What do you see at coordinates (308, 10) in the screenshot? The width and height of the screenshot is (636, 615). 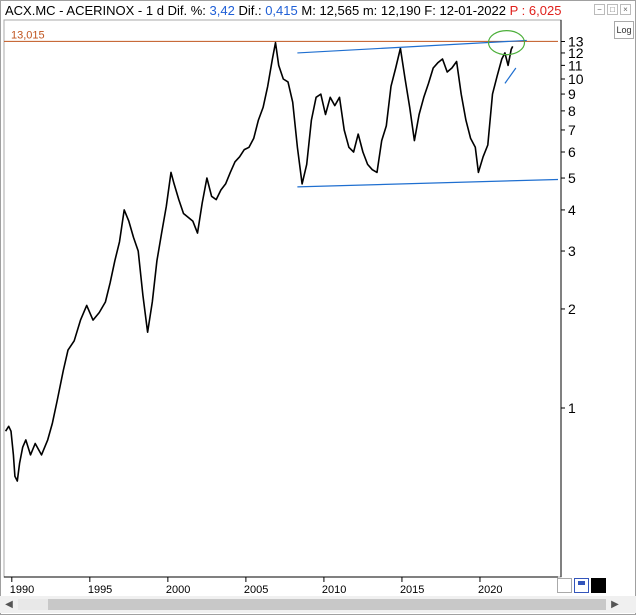 I see `max-label: M:` at bounding box center [308, 10].